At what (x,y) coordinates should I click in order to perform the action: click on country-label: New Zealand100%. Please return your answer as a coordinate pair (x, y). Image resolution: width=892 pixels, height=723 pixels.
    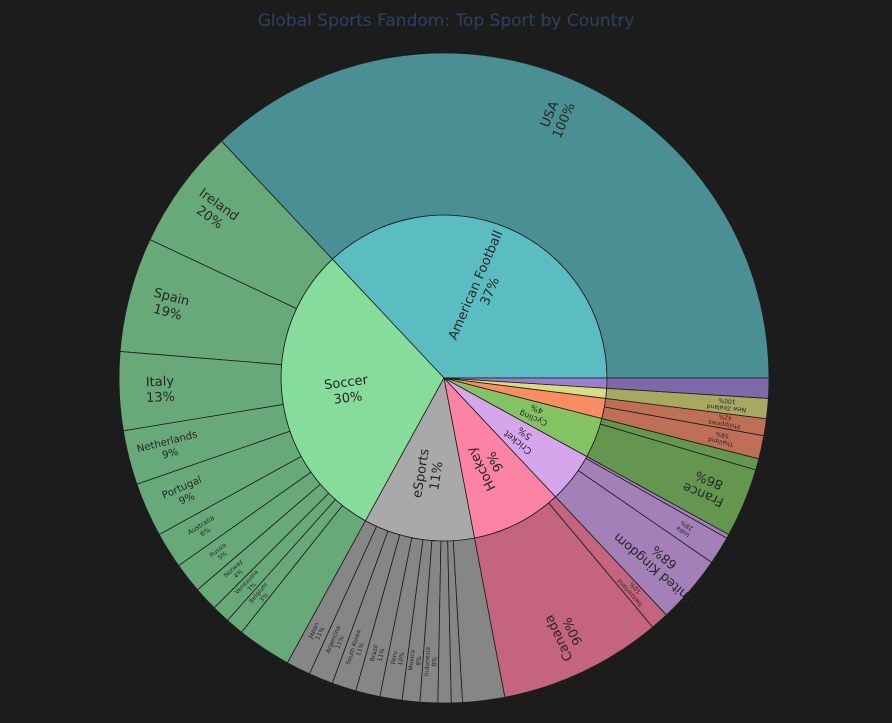
    Looking at the image, I should click on (726, 405).